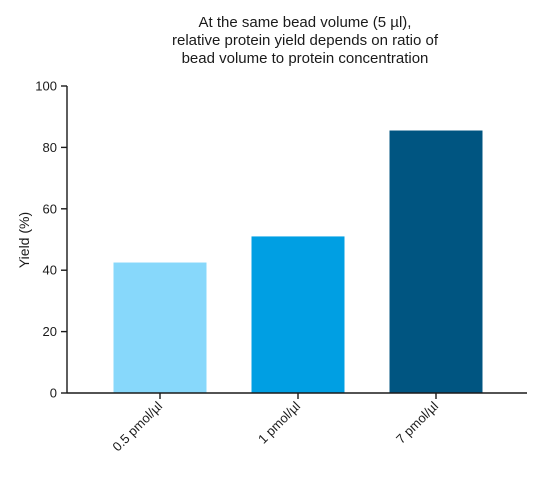 The image size is (537, 495). Describe the element at coordinates (305, 22) in the screenshot. I see `chart-title-line-1: At the same bead volume (5 µl),` at that location.